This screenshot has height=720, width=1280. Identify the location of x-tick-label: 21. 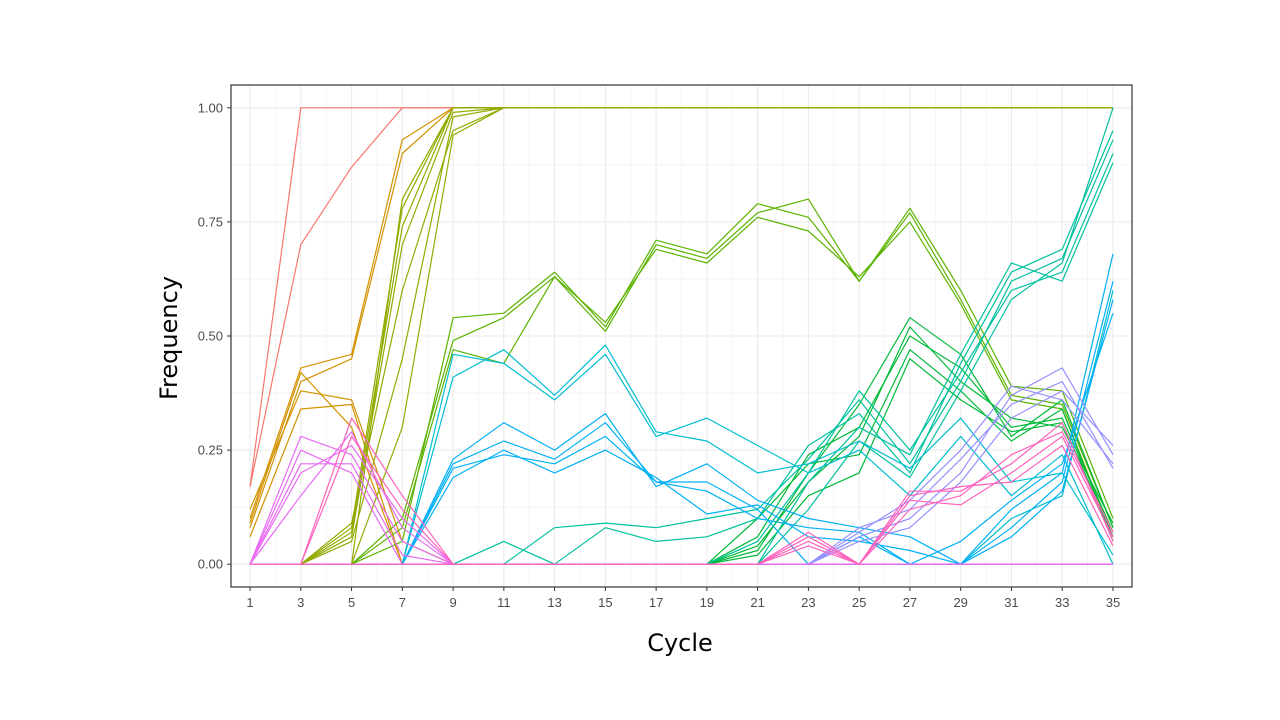
(757, 602).